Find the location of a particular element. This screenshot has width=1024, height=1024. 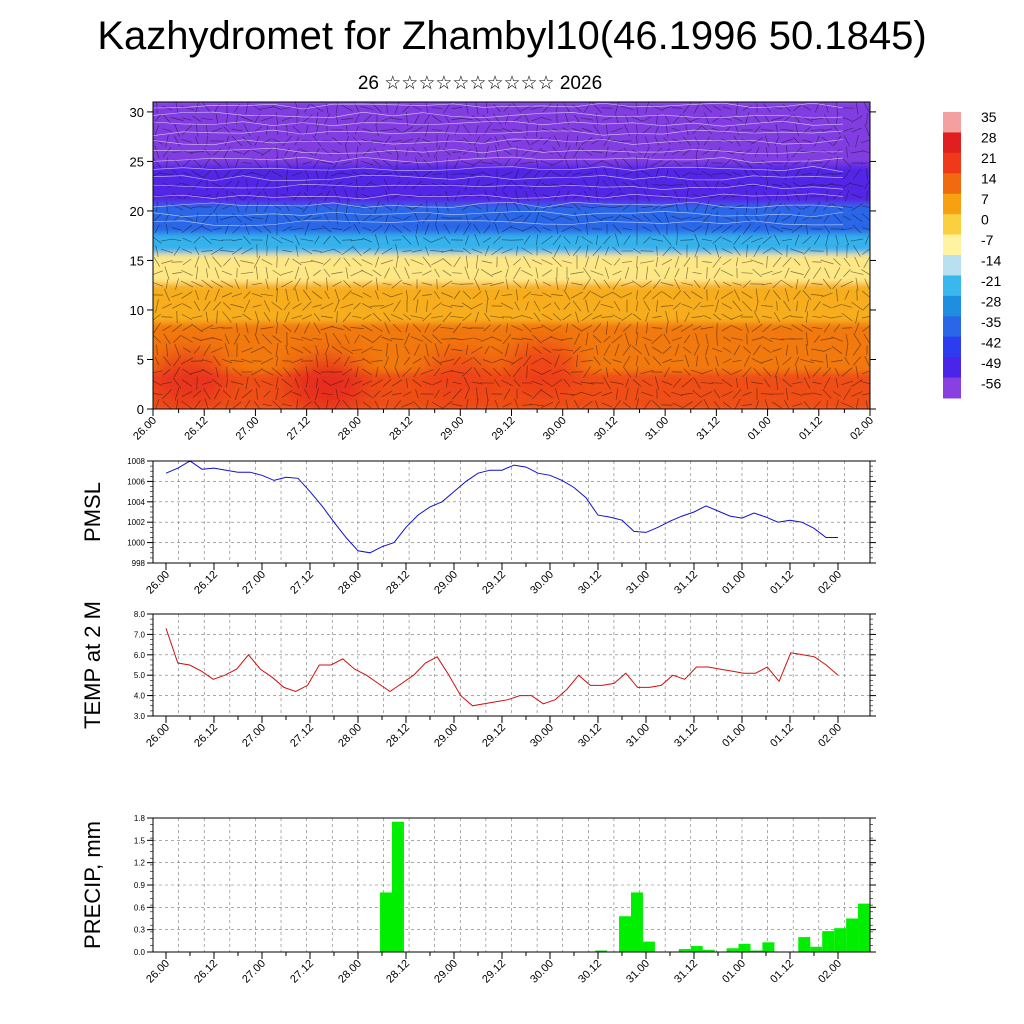

precip-bar is located at coordinates (828, 941).